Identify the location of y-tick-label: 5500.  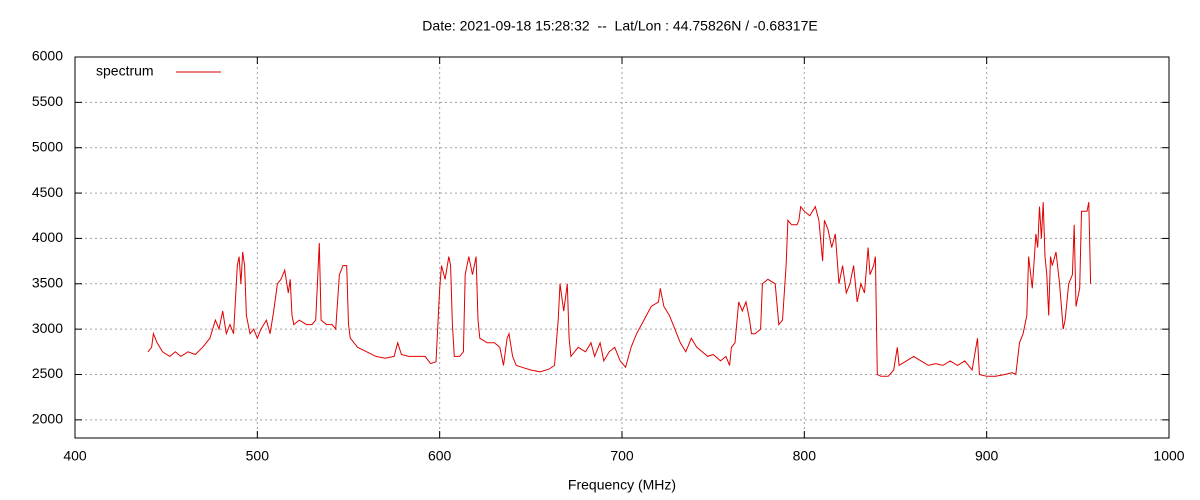
(47, 101).